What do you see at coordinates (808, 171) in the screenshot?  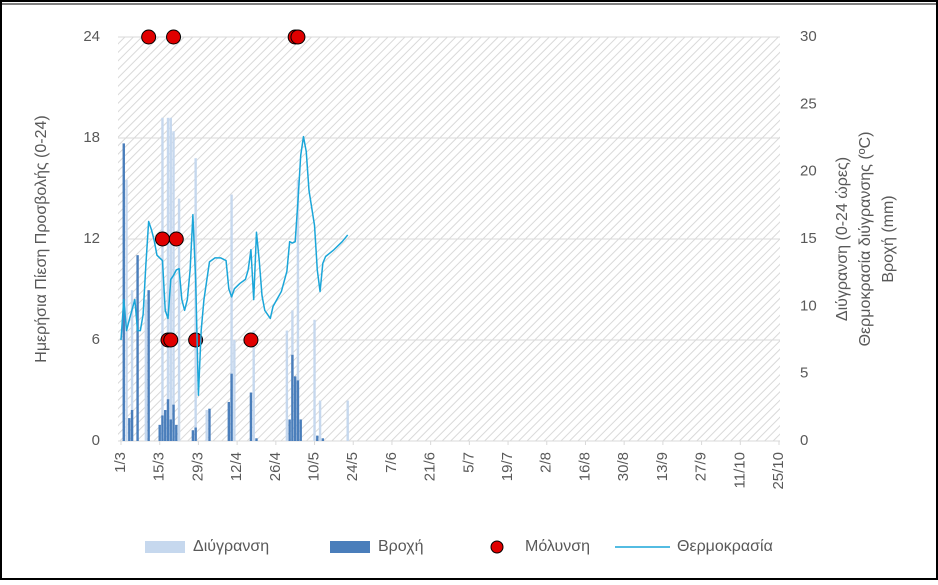 I see `y2-tick-label: 20` at bounding box center [808, 171].